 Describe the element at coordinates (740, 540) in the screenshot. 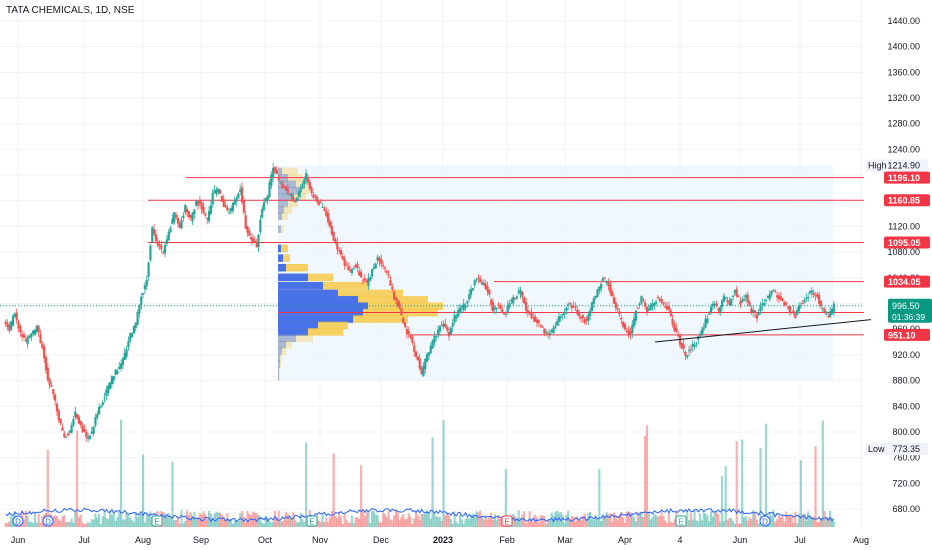

I see `time-tick-label: Jun` at that location.